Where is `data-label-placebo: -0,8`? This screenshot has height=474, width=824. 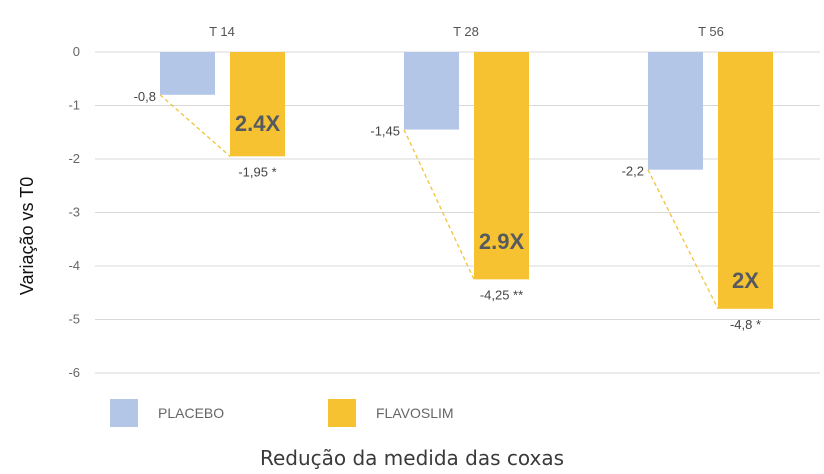
data-label-placebo: -0,8 is located at coordinates (145, 96).